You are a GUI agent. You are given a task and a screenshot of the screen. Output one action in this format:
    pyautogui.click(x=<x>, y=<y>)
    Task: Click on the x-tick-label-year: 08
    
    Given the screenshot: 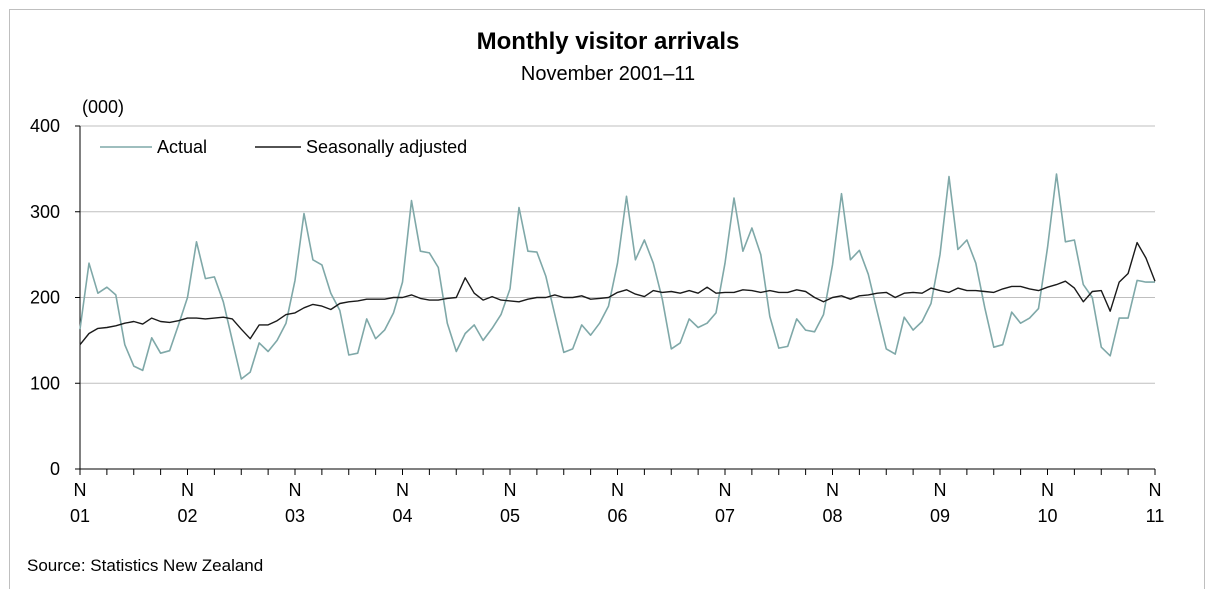 What is the action you would take?
    pyautogui.click(x=832, y=516)
    